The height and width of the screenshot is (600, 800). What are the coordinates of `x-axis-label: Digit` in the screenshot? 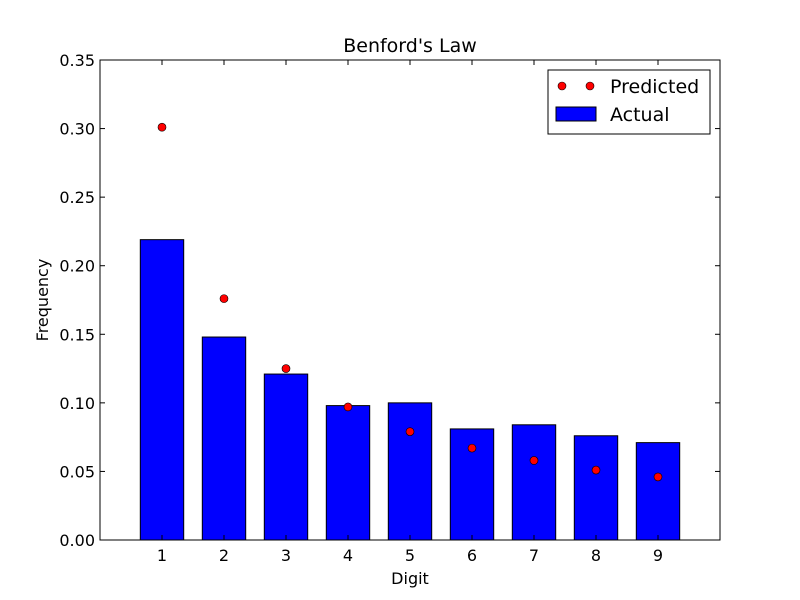 It's located at (410, 578).